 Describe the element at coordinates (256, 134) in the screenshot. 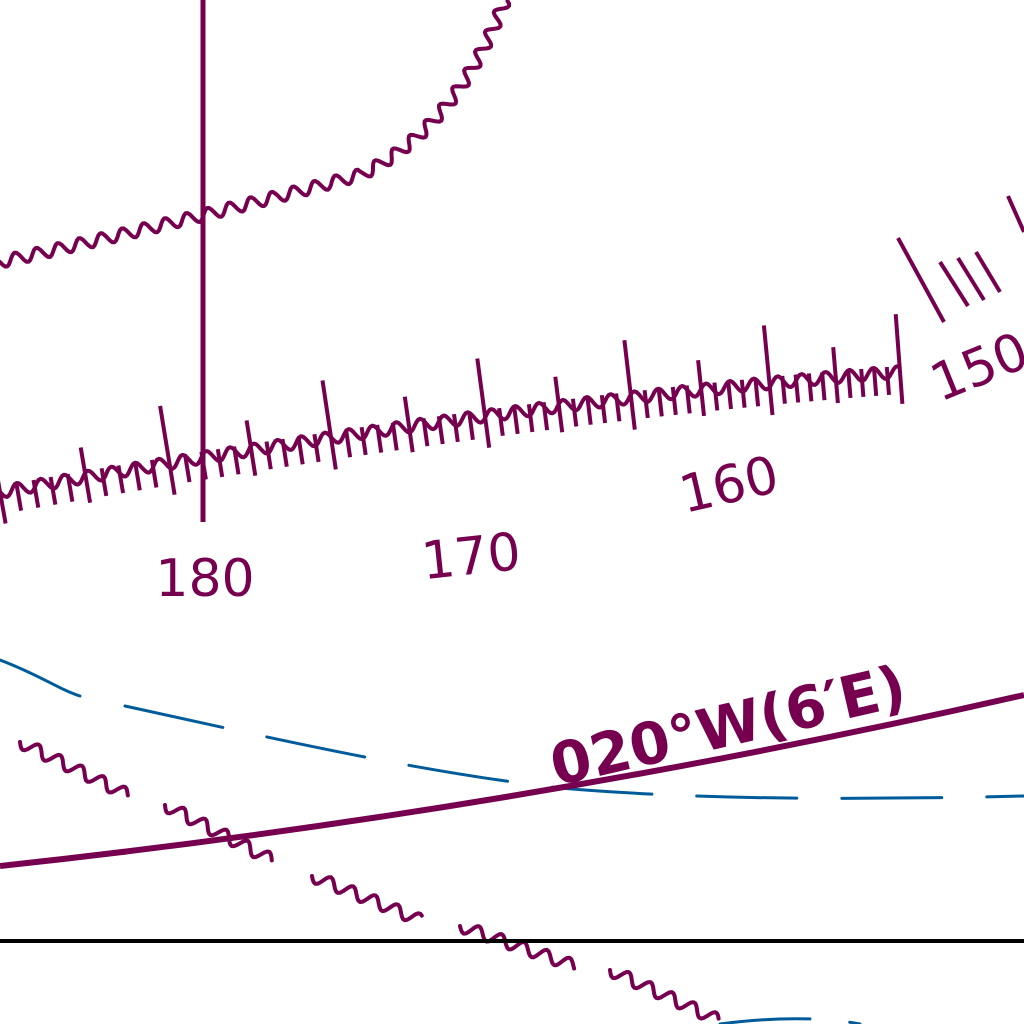

I see `airspace-arc-upper` at that location.